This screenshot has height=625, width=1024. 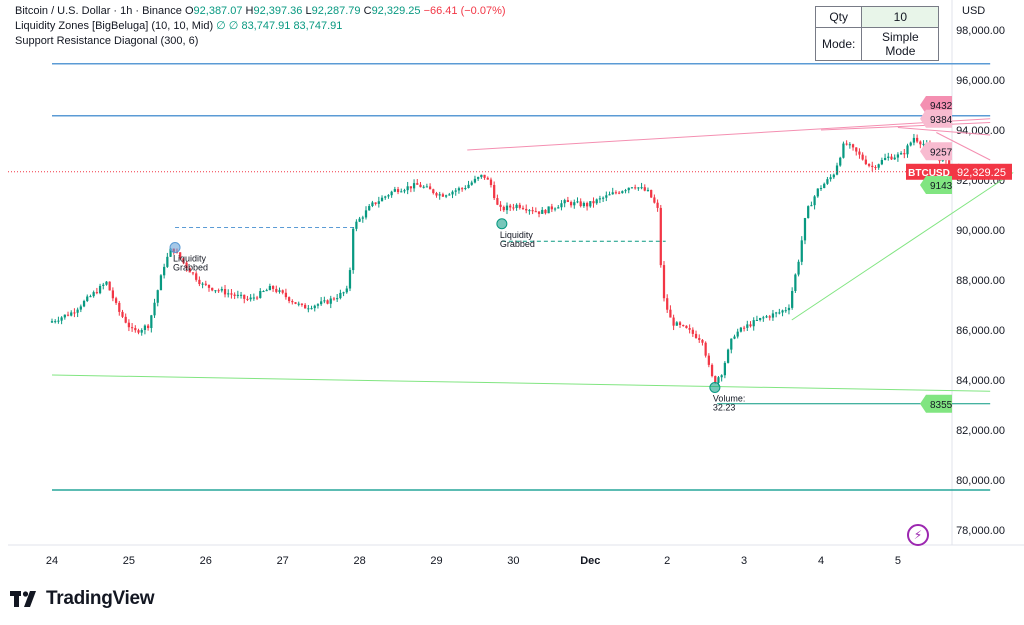 What do you see at coordinates (900, 17) in the screenshot?
I see `qty-value: 10` at bounding box center [900, 17].